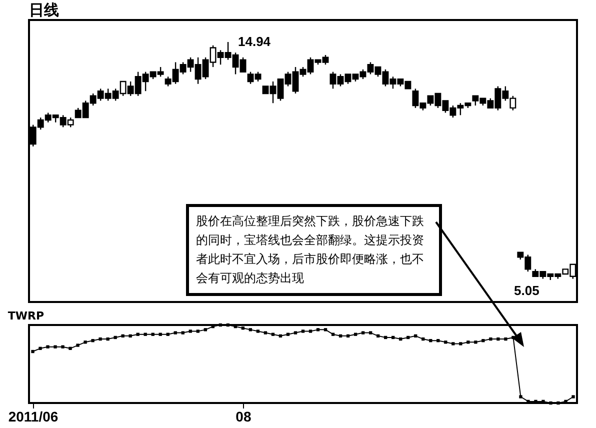 The width and height of the screenshot is (596, 428). Describe the element at coordinates (527, 290) in the screenshot. I see `text: 5.05` at that location.